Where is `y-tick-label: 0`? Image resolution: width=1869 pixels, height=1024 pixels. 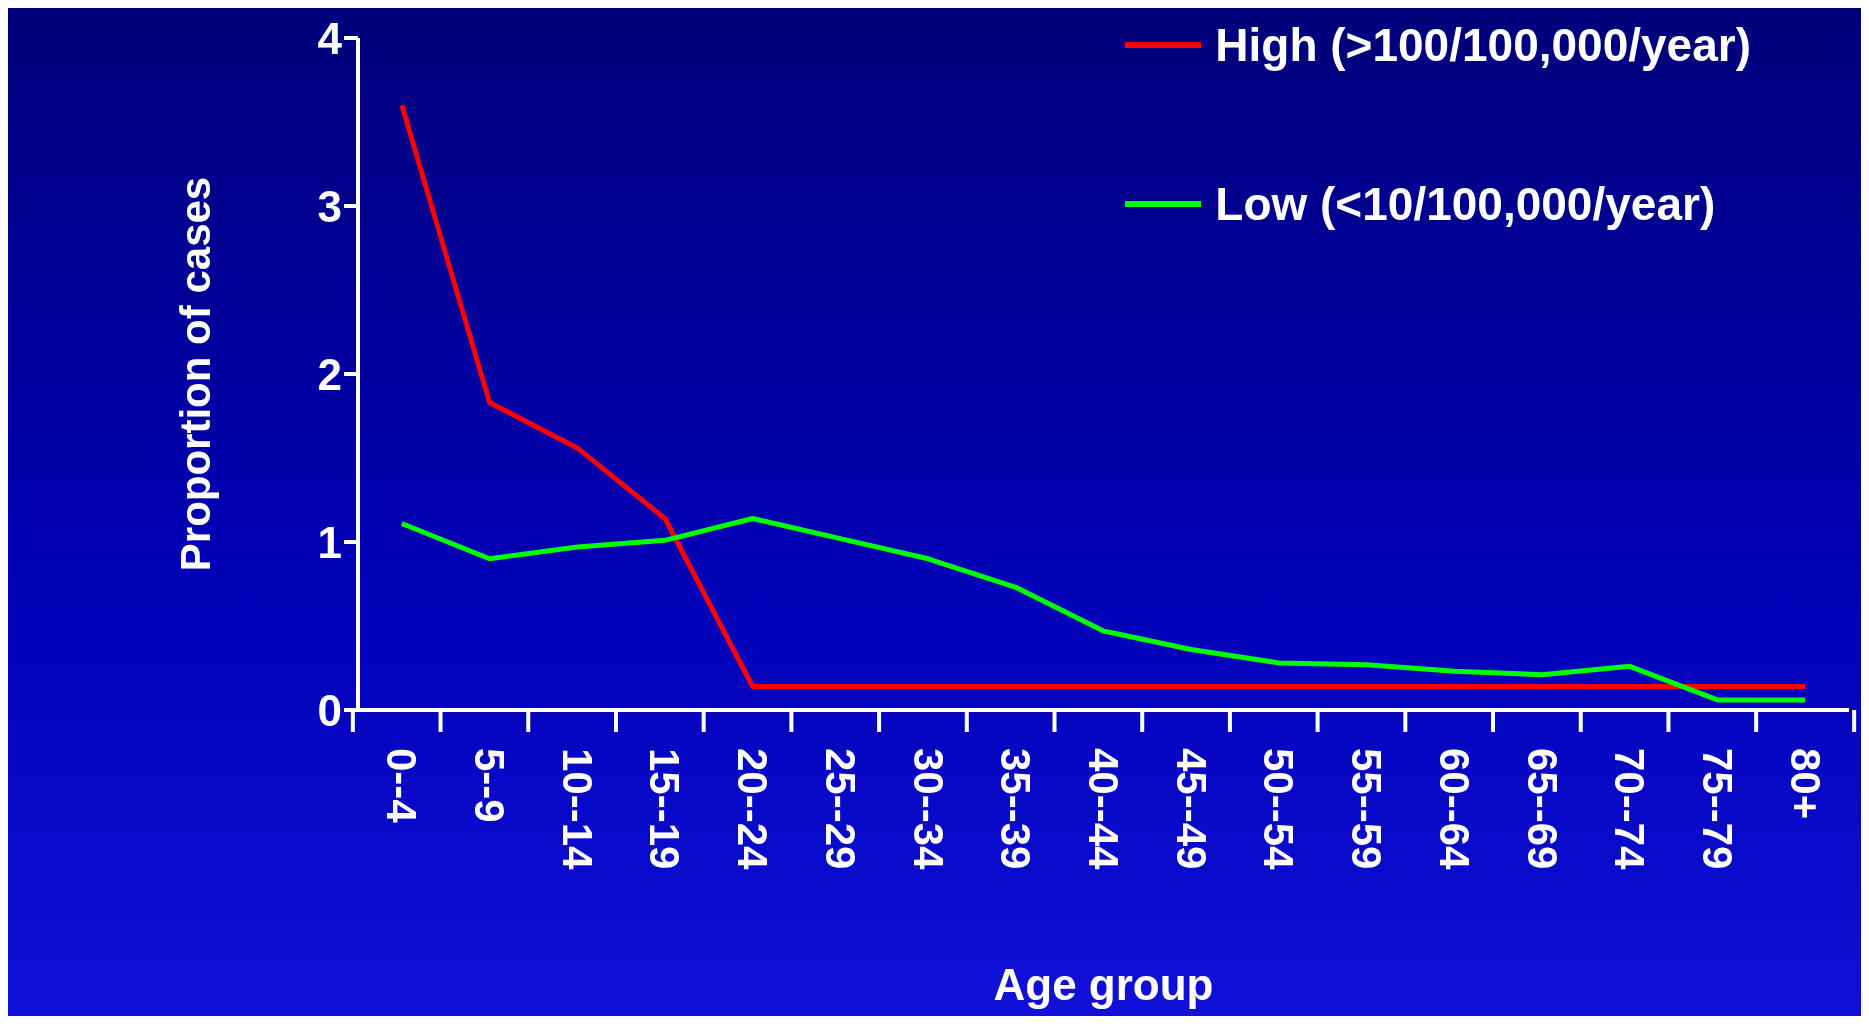
y-tick-label: 0 is located at coordinates (329, 710).